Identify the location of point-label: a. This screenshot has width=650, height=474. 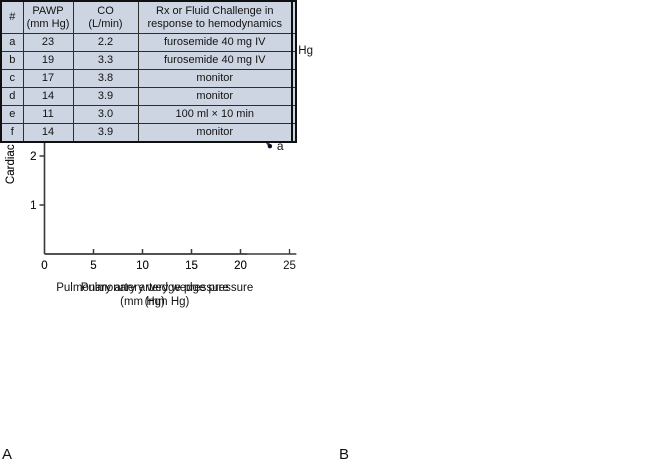
(280, 146).